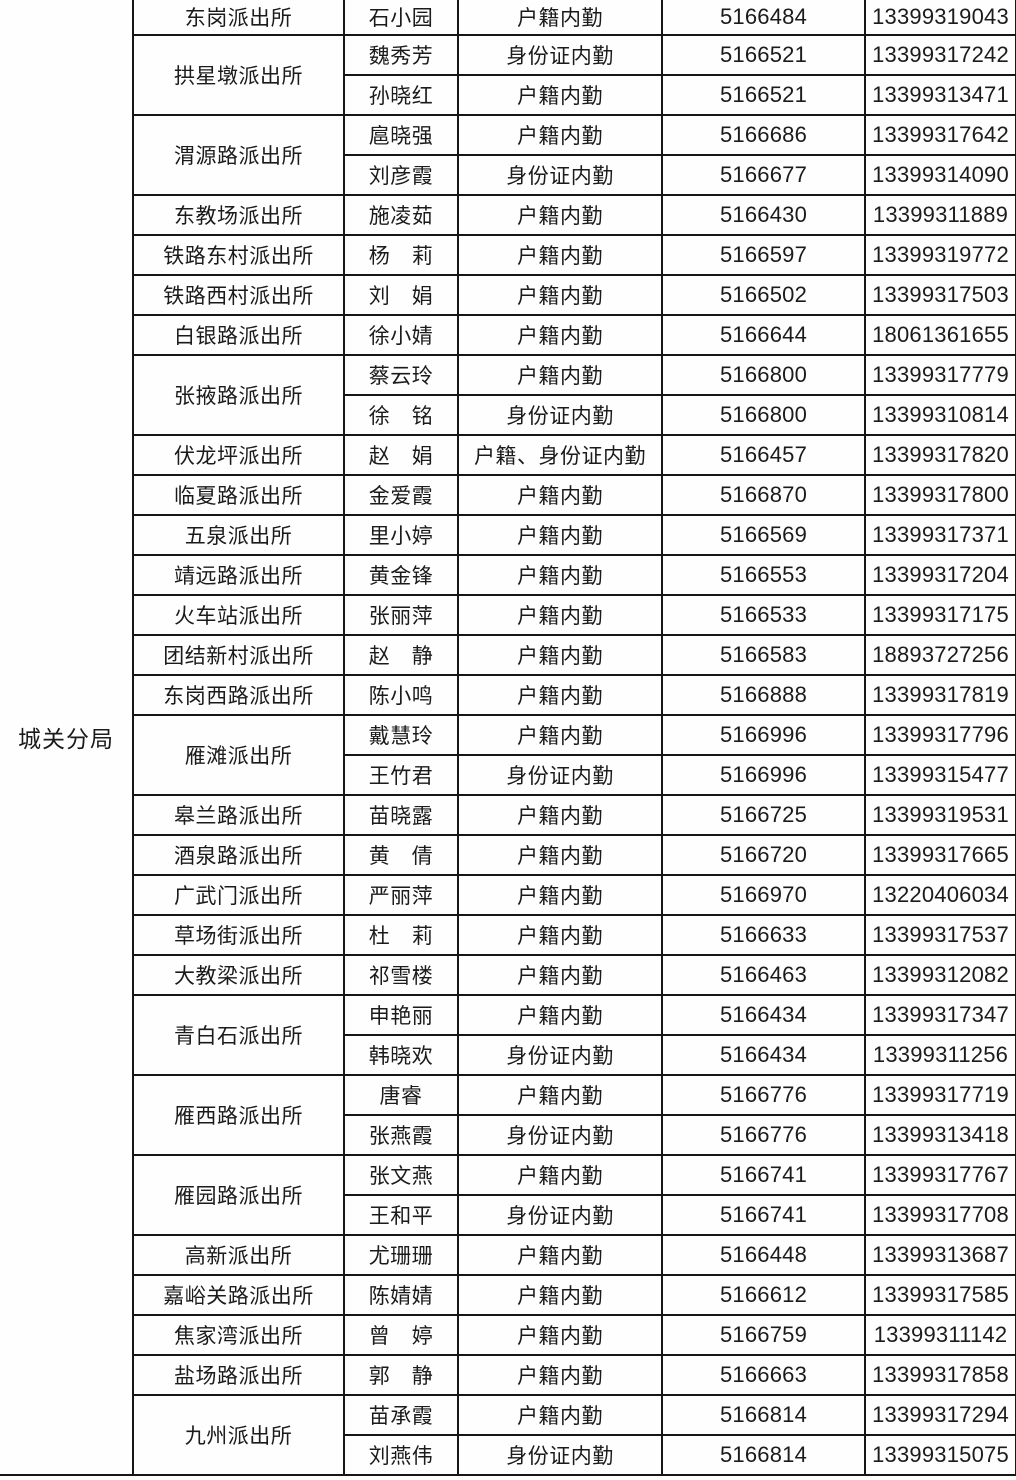 The width and height of the screenshot is (1016, 1480). Describe the element at coordinates (940, 1415) in the screenshot. I see `mobile-cell: 13399317294` at that location.